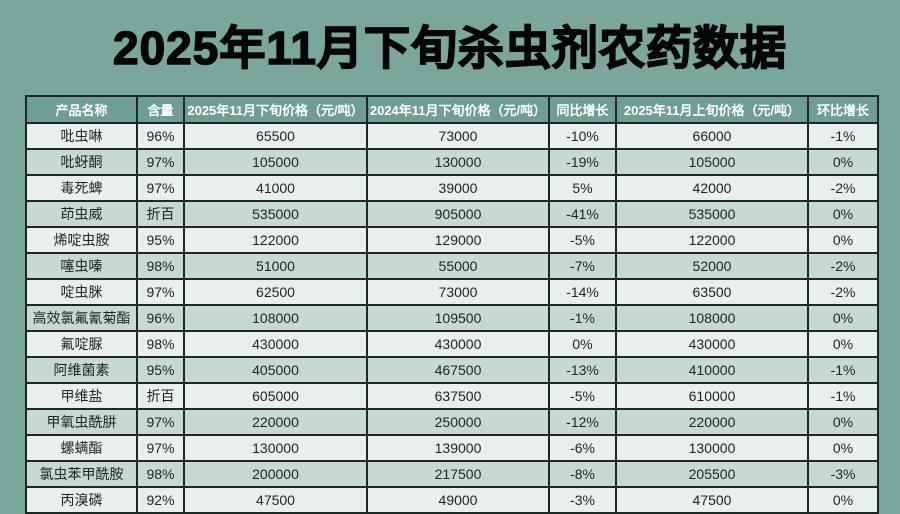 This screenshot has width=900, height=514. What do you see at coordinates (275, 109) in the screenshot?
I see `column-header: 2025年11月下旬价格（元/吨）` at bounding box center [275, 109].